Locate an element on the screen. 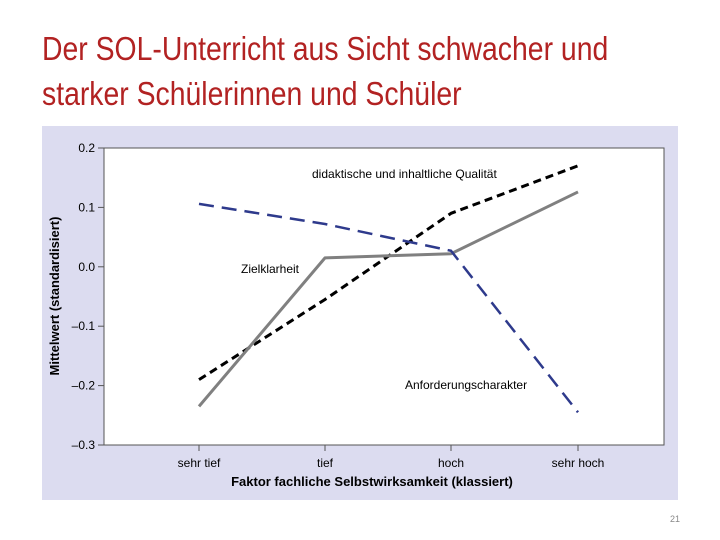 The height and width of the screenshot is (540, 720). x-tick-label: sehr hoch is located at coordinates (578, 463).